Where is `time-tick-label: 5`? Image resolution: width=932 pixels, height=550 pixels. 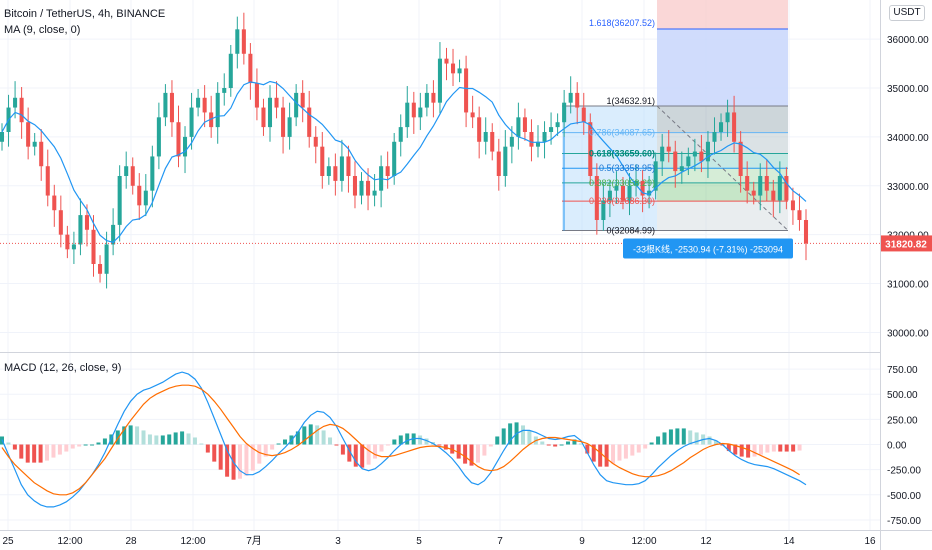
time-tick-label: 5 is located at coordinates (419, 541).